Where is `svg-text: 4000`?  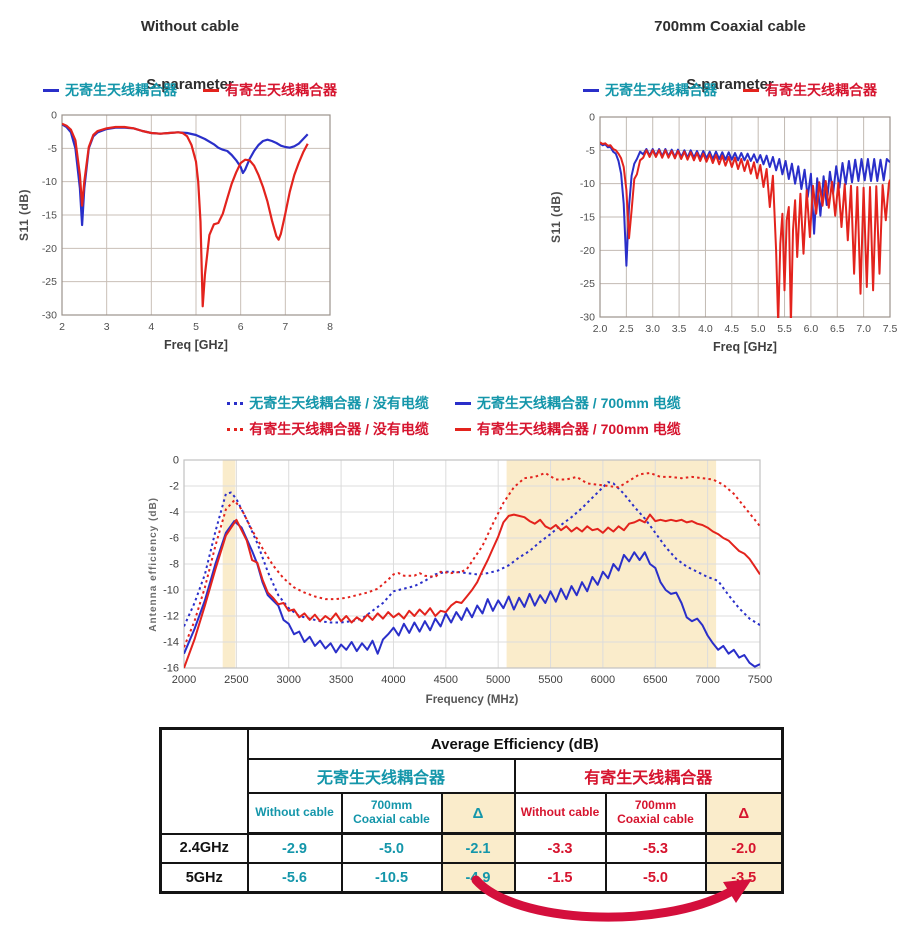
svg-text: 4000 is located at coordinates (393, 680).